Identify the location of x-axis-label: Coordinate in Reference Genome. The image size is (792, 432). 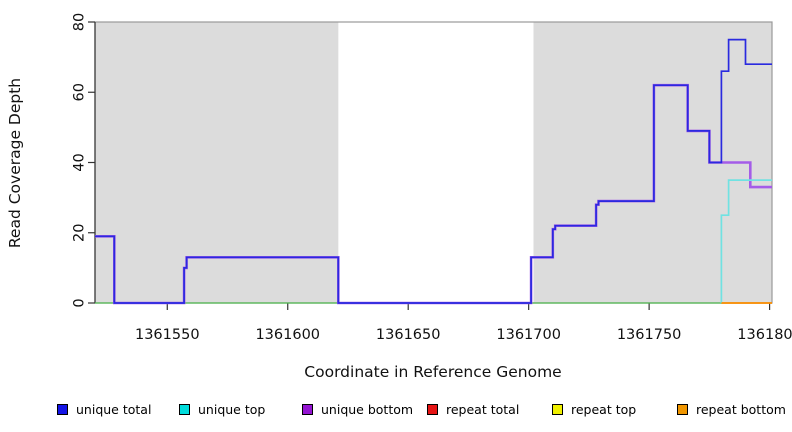
(432, 372).